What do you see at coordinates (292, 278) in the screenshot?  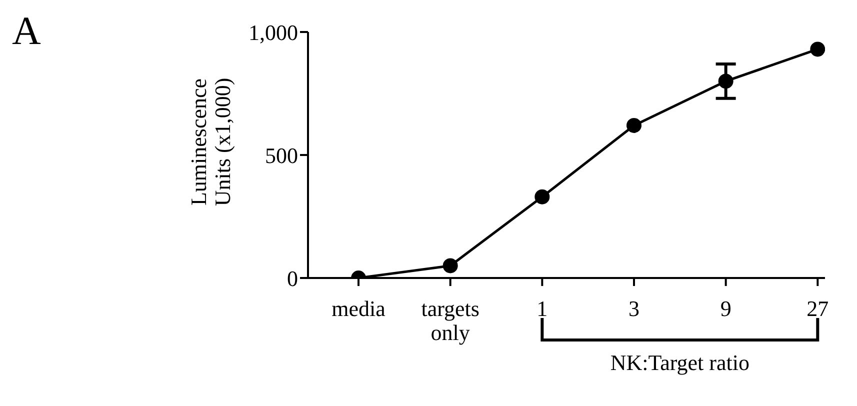 I see `y-tick-label: 0` at bounding box center [292, 278].